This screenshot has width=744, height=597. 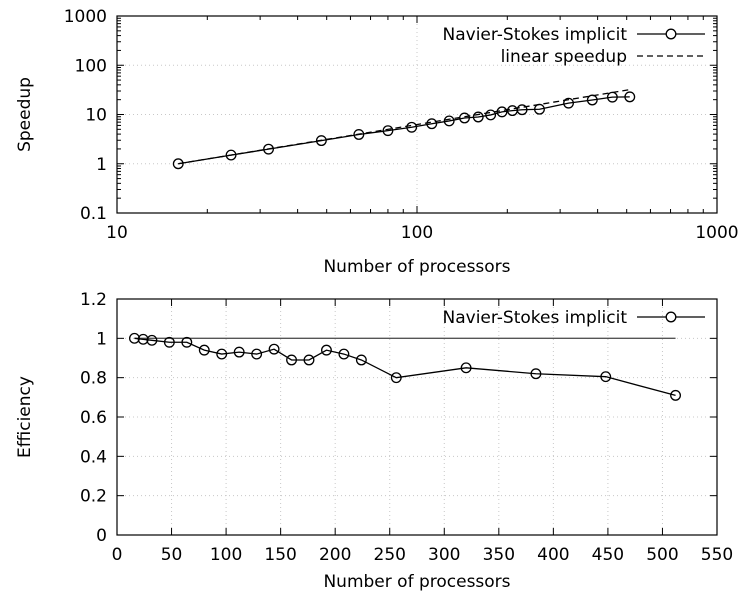 What do you see at coordinates (662, 555) in the screenshot?
I see `x-tick-label: 500` at bounding box center [662, 555].